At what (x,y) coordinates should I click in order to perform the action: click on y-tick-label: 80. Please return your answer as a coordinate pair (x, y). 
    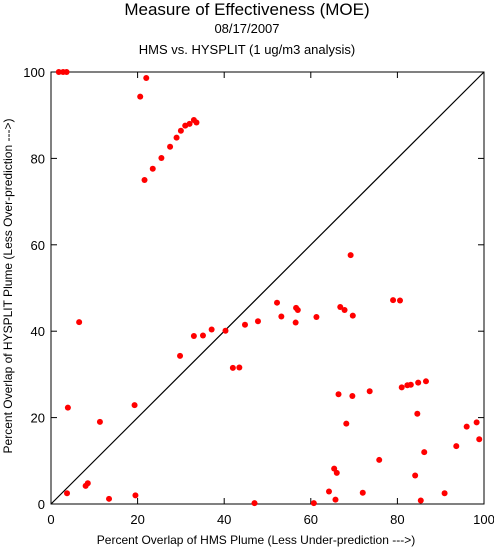
    Looking at the image, I should click on (38, 158).